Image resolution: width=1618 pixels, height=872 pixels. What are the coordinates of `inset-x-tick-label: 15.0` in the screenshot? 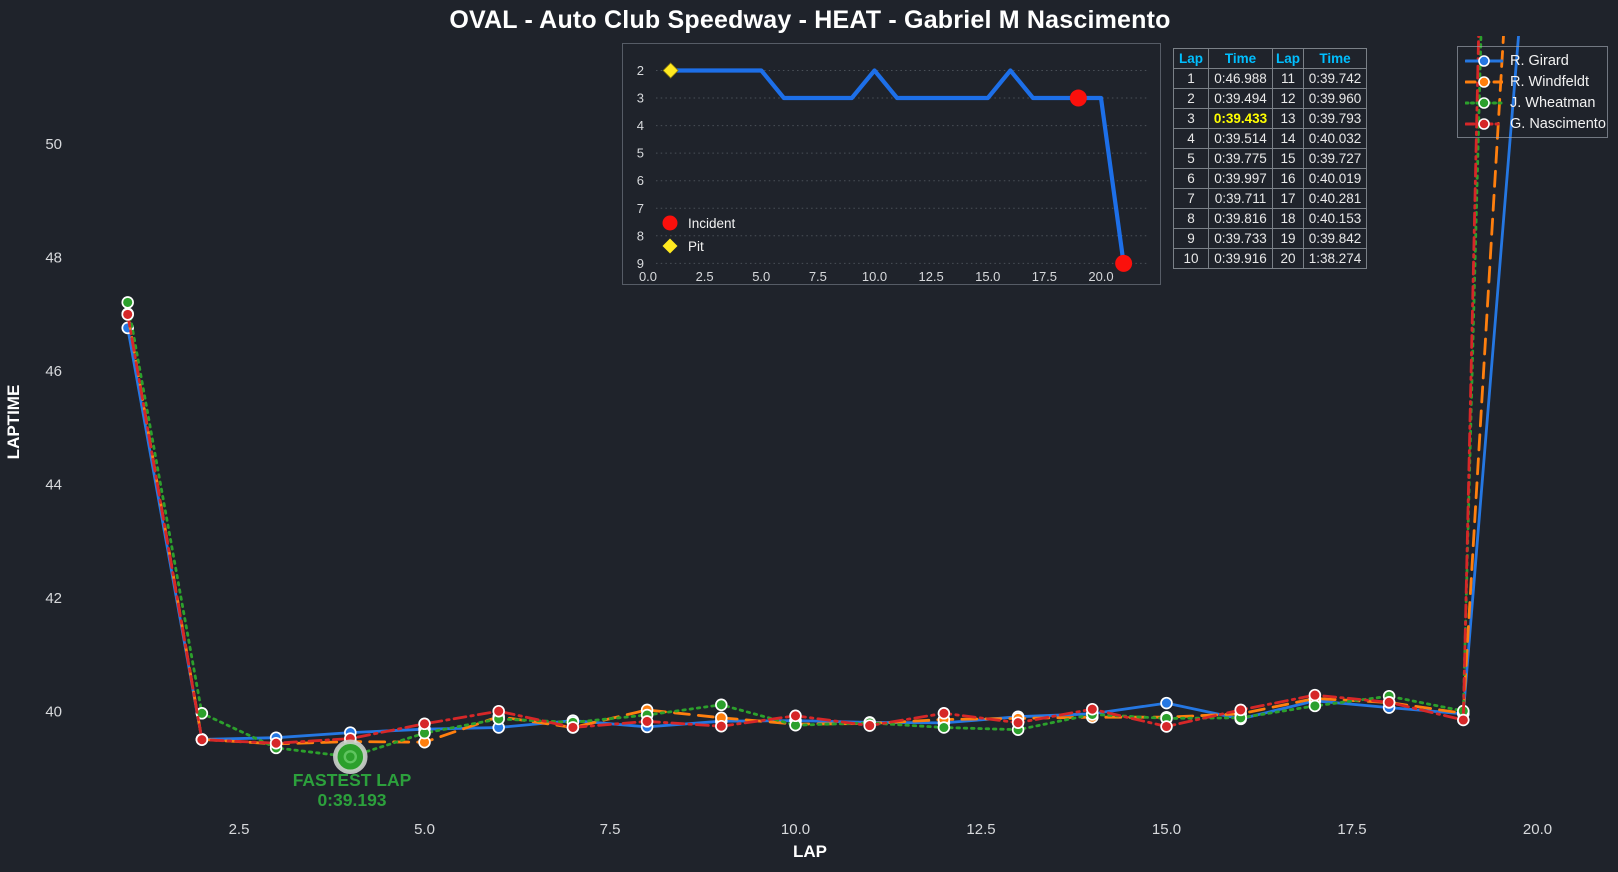 It's located at (987, 276).